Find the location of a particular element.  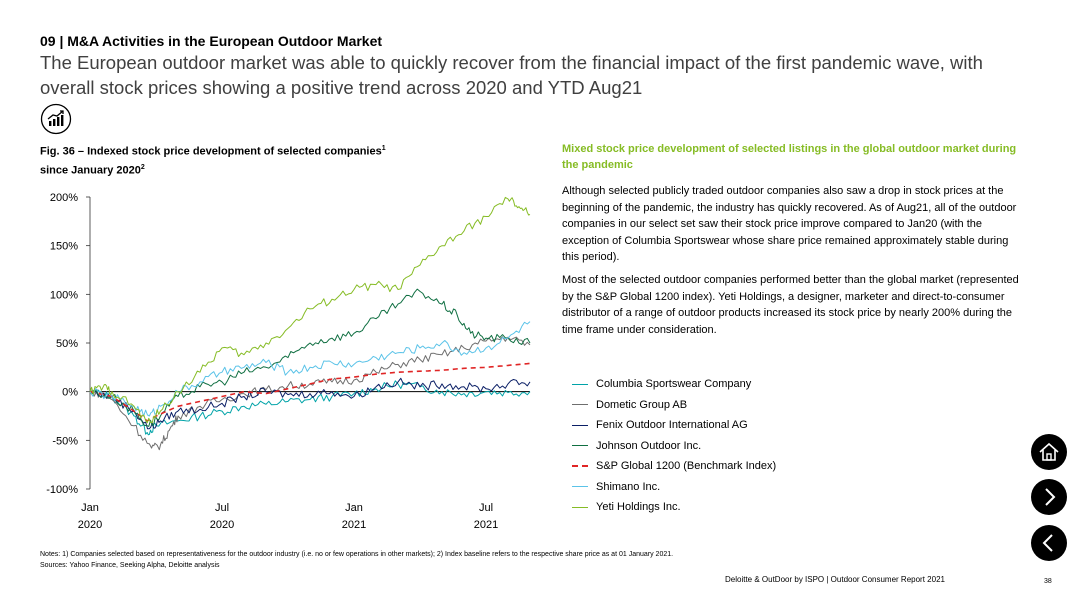

page-number: 38 is located at coordinates (1048, 581).